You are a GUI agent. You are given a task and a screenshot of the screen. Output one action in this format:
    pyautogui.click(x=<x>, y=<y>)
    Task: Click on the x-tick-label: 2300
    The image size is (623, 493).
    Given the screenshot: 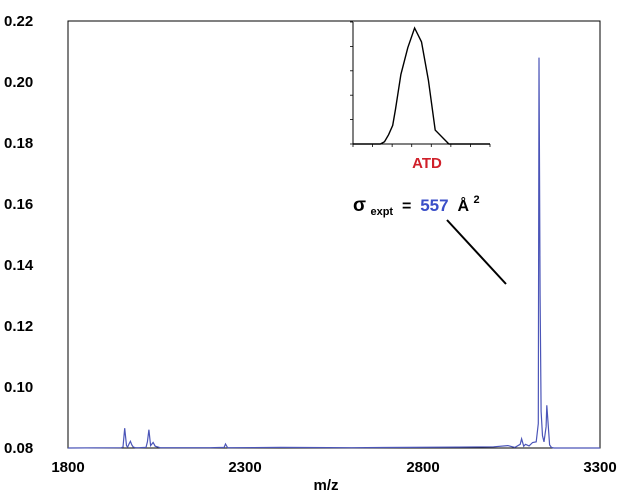 What is the action you would take?
    pyautogui.click(x=244, y=467)
    